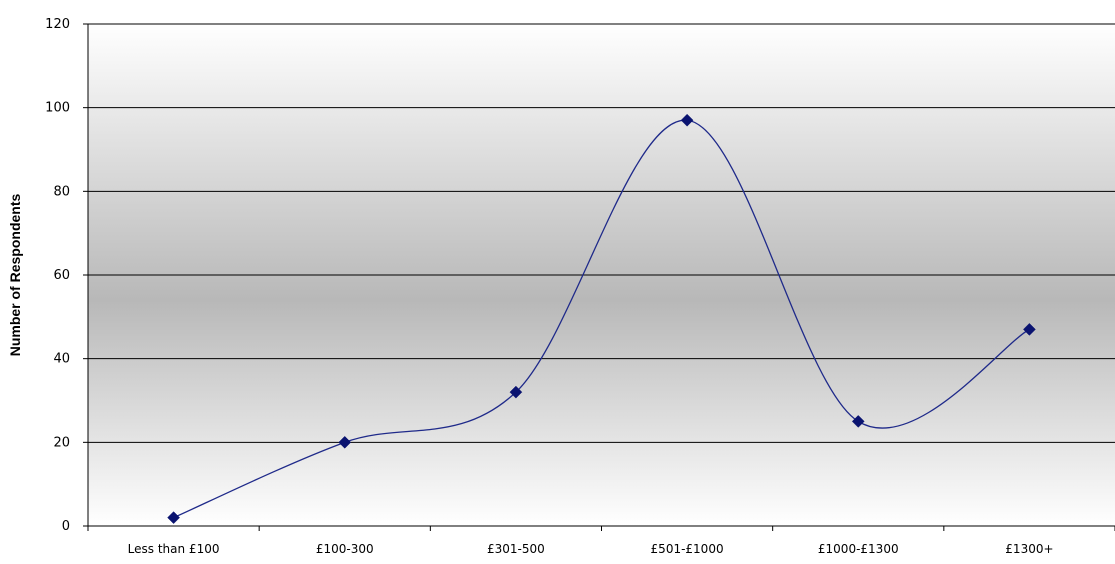 This screenshot has width=1115, height=564. I want to click on y-axis-label: Number of Respondents, so click(15, 275).